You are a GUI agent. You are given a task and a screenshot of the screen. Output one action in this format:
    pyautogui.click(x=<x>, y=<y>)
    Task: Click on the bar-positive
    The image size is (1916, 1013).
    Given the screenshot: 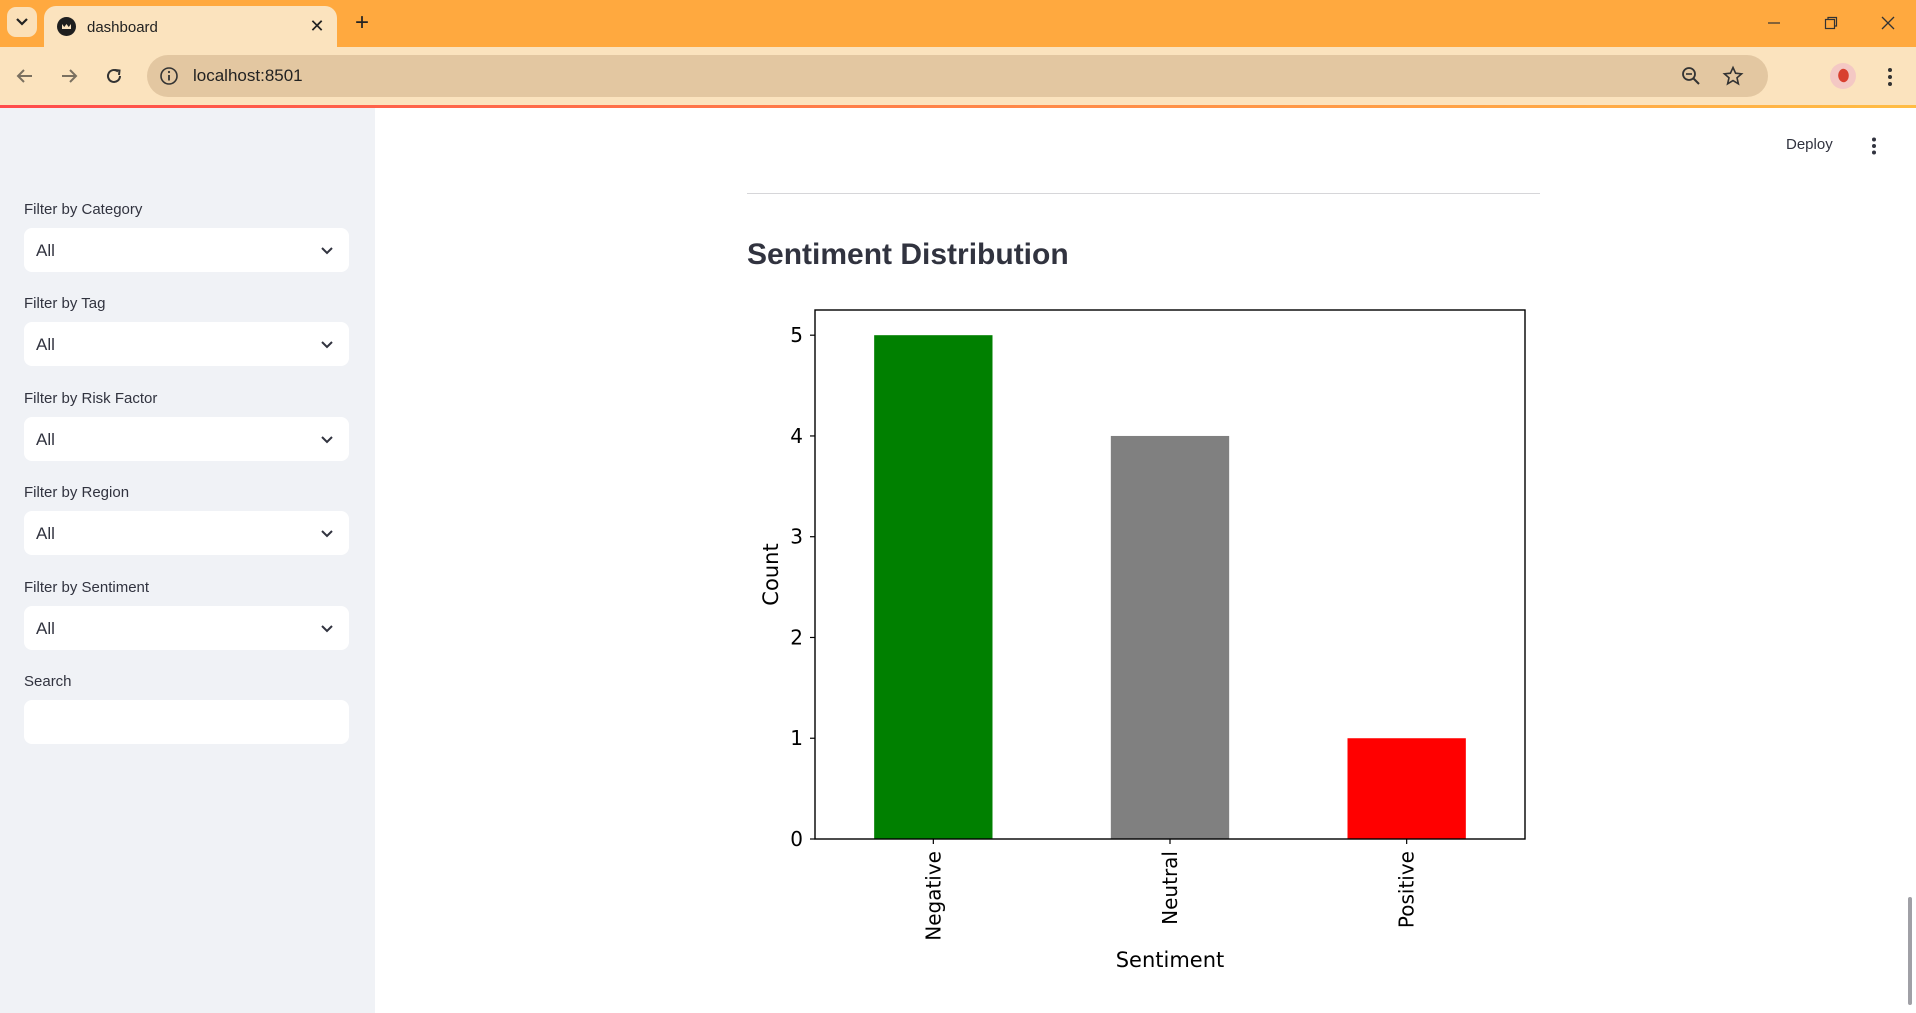 What is the action you would take?
    pyautogui.click(x=1406, y=788)
    